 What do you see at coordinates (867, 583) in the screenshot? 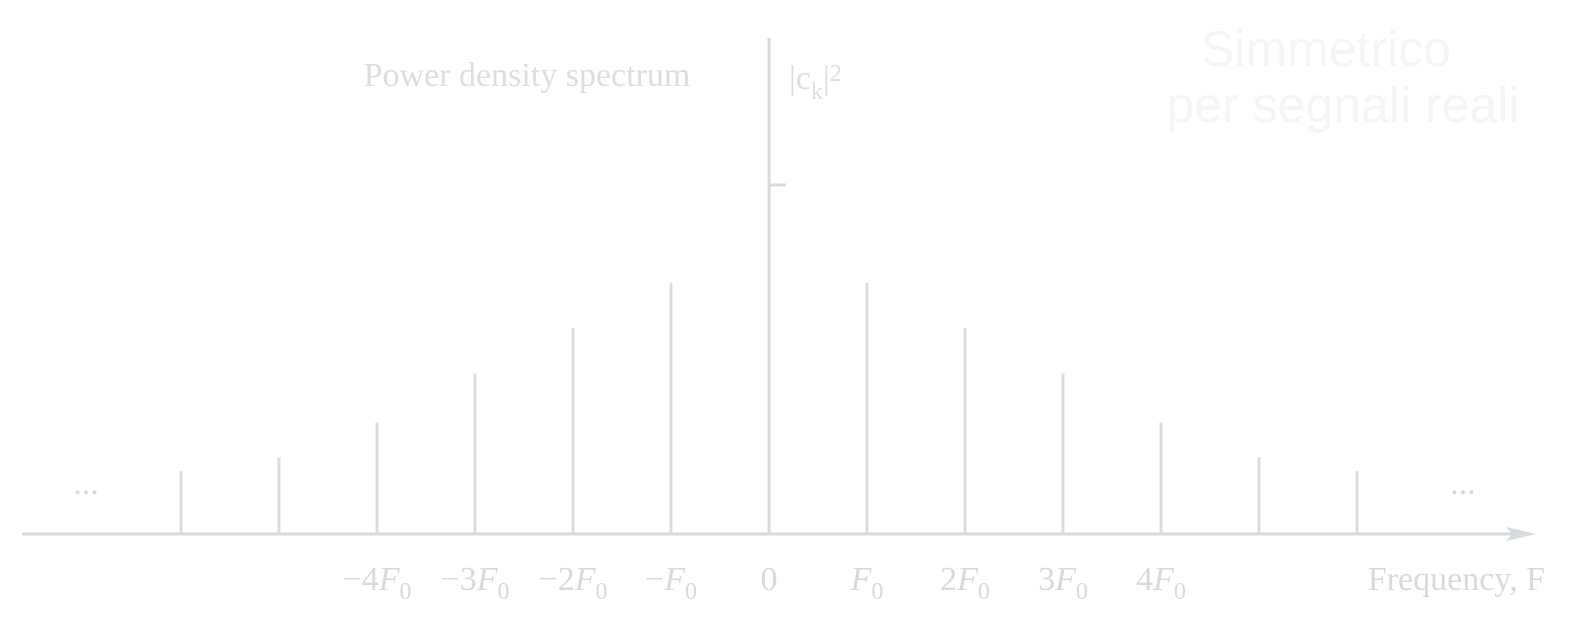
I see `x-tick-label: F0` at bounding box center [867, 583].